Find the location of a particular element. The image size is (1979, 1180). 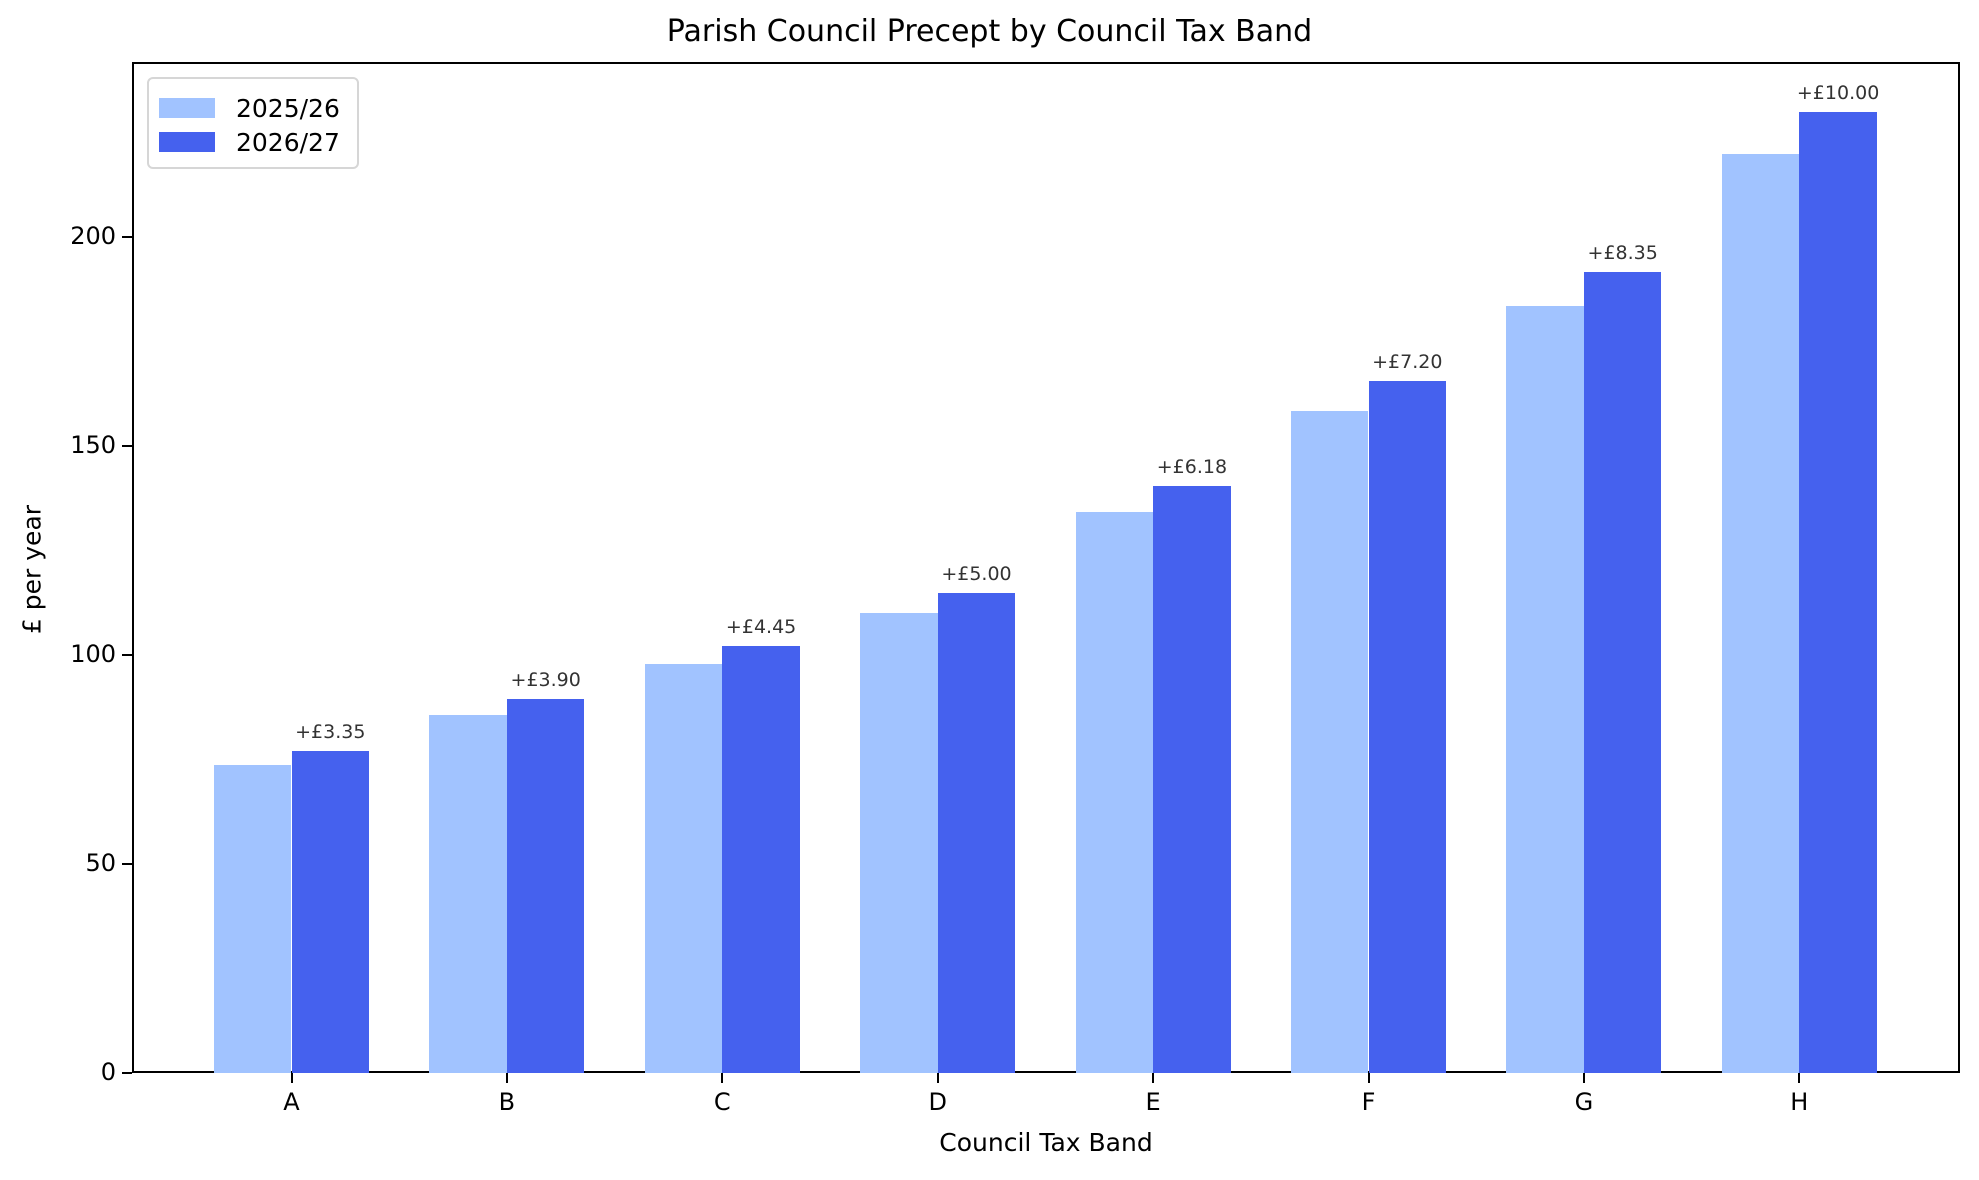

bar-B-prev is located at coordinates (468, 893).